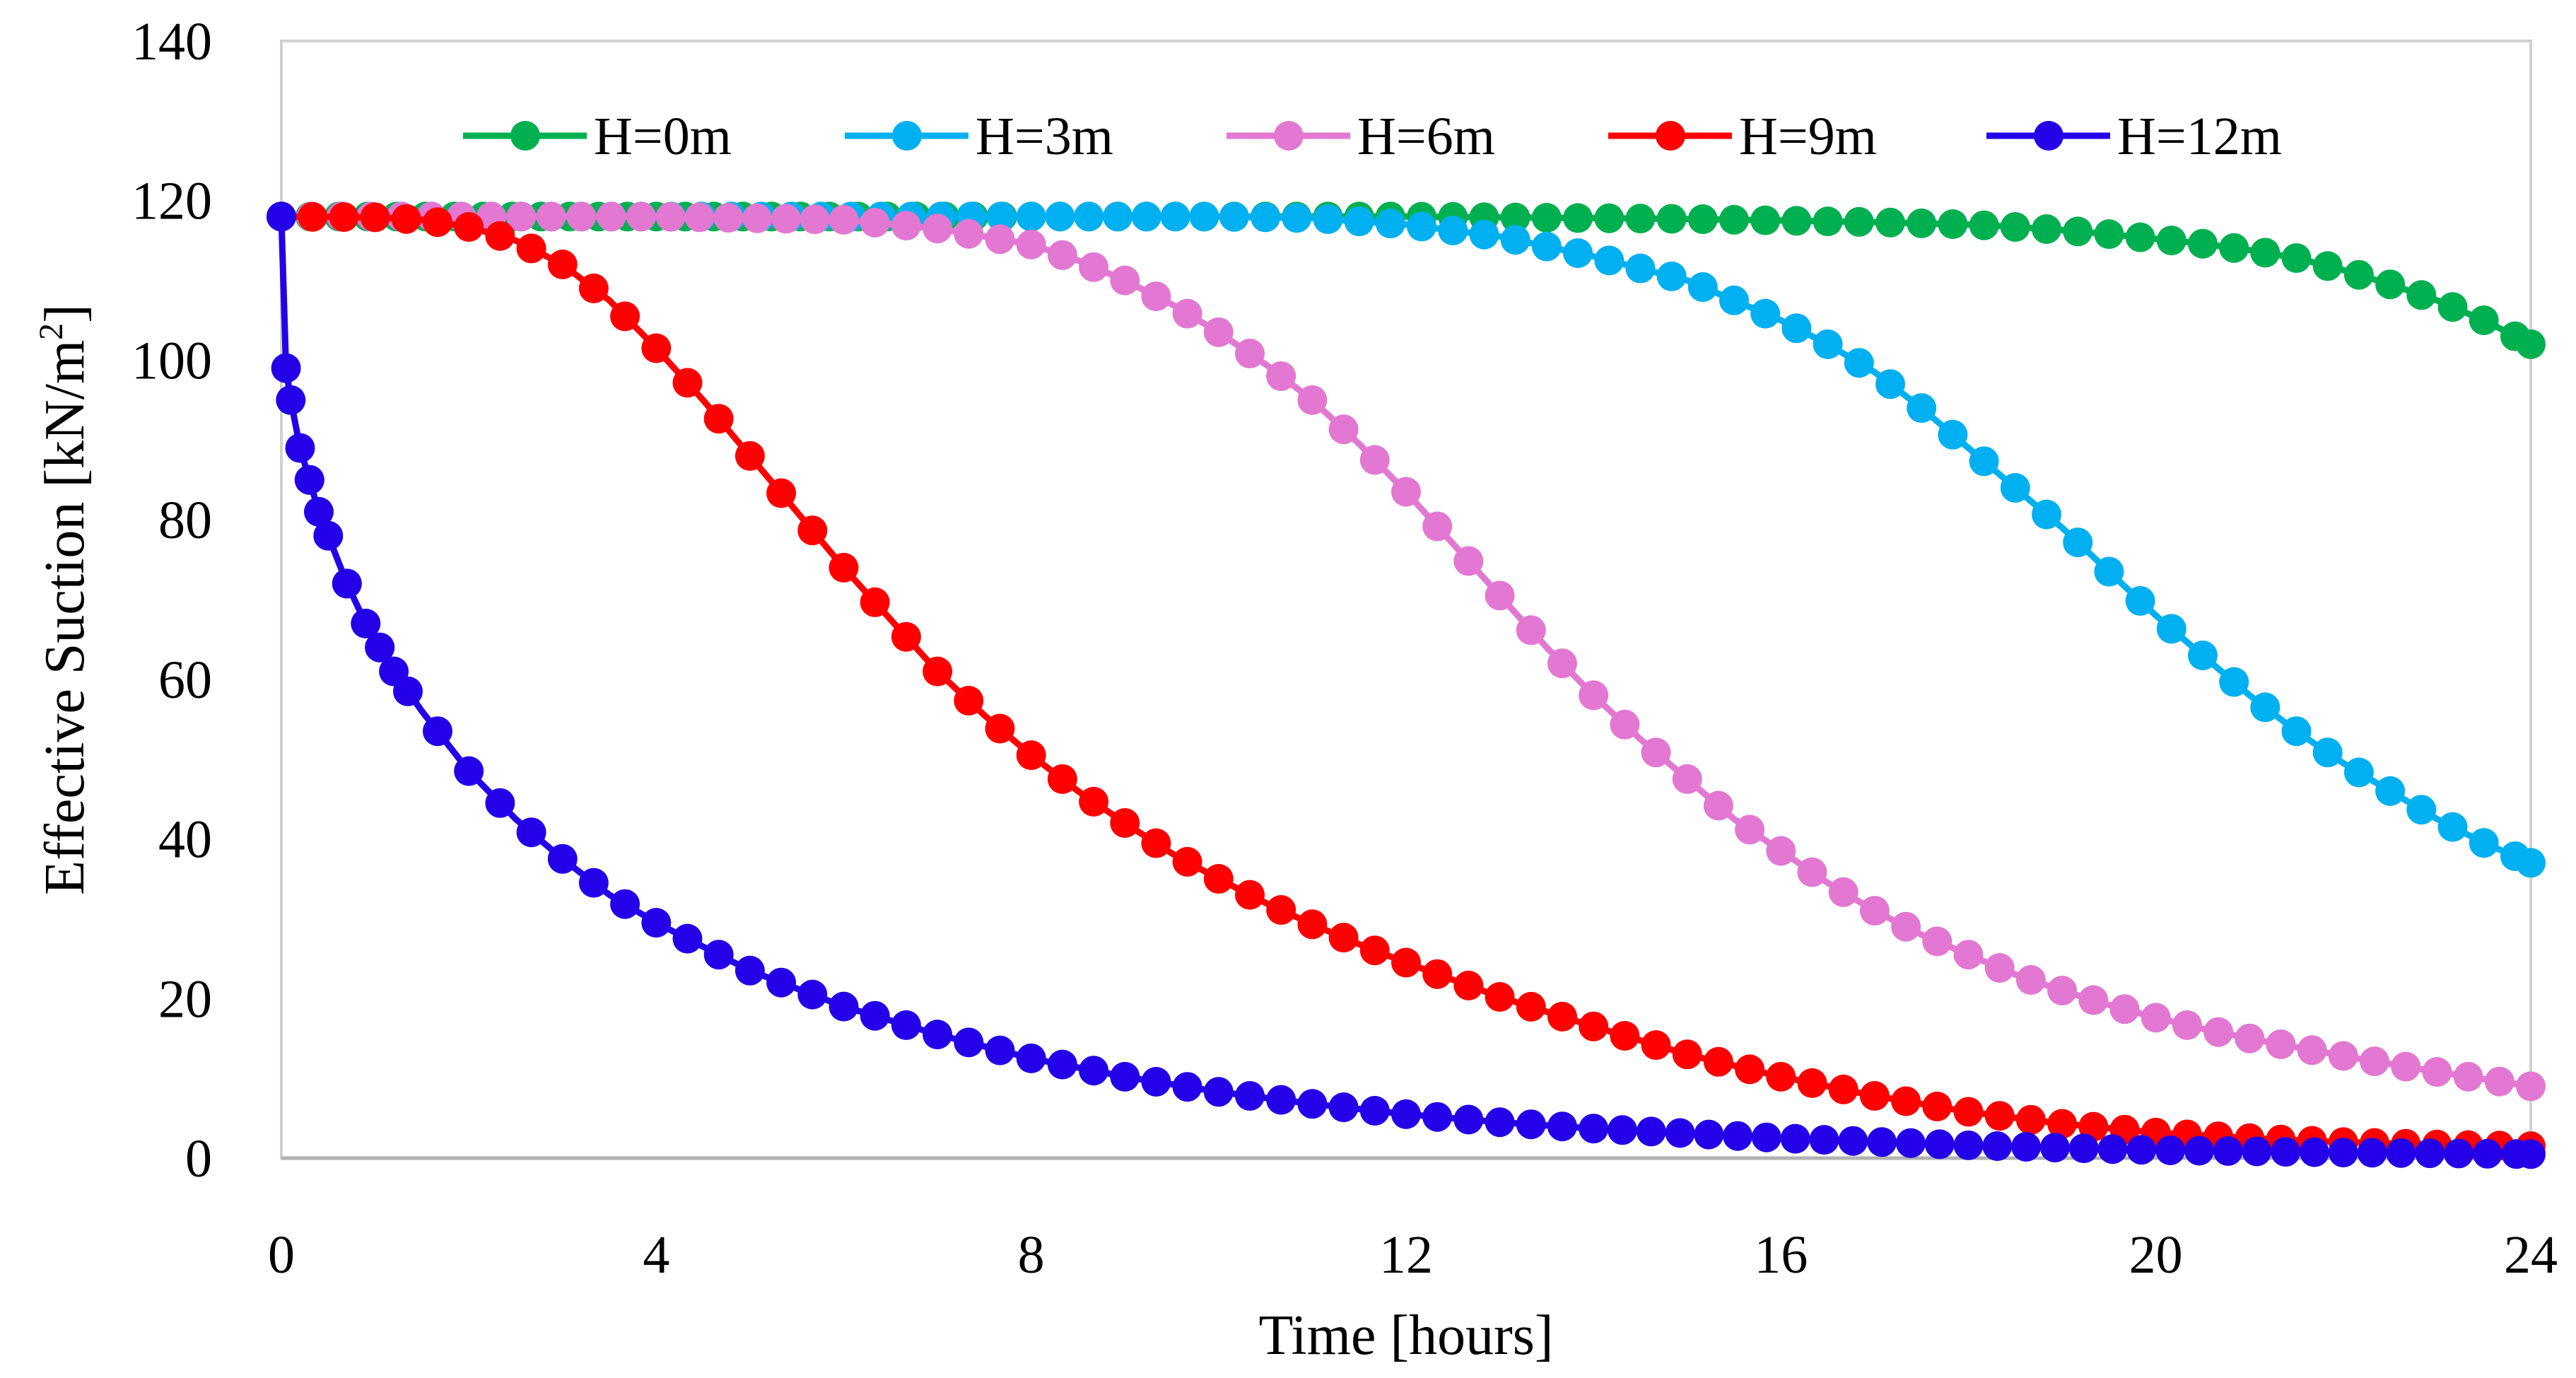 The image size is (2576, 1378). I want to click on legend-label: H=9m, so click(1808, 136).